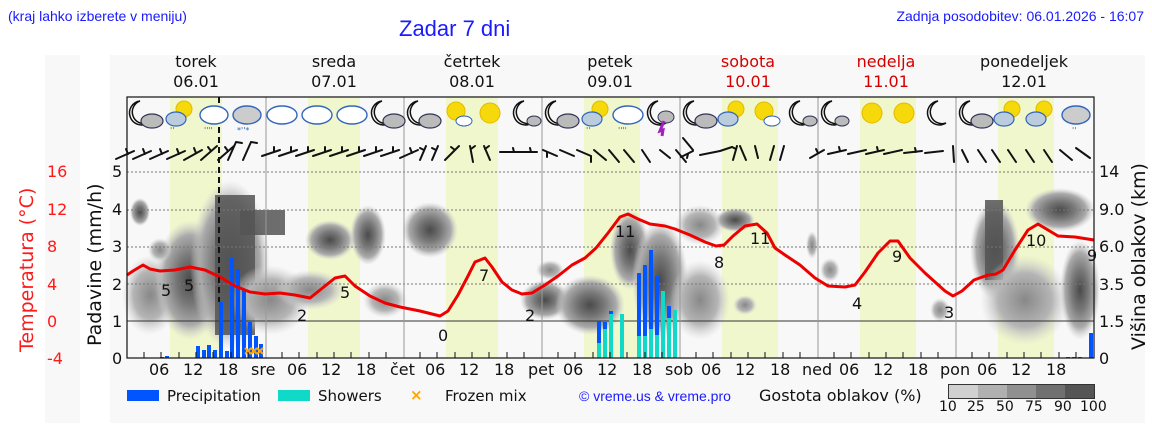 Image resolution: width=1152 pixels, height=443 pixels. Describe the element at coordinates (1112, 321) in the screenshot. I see `cloud-height-tick: 1.5` at that location.